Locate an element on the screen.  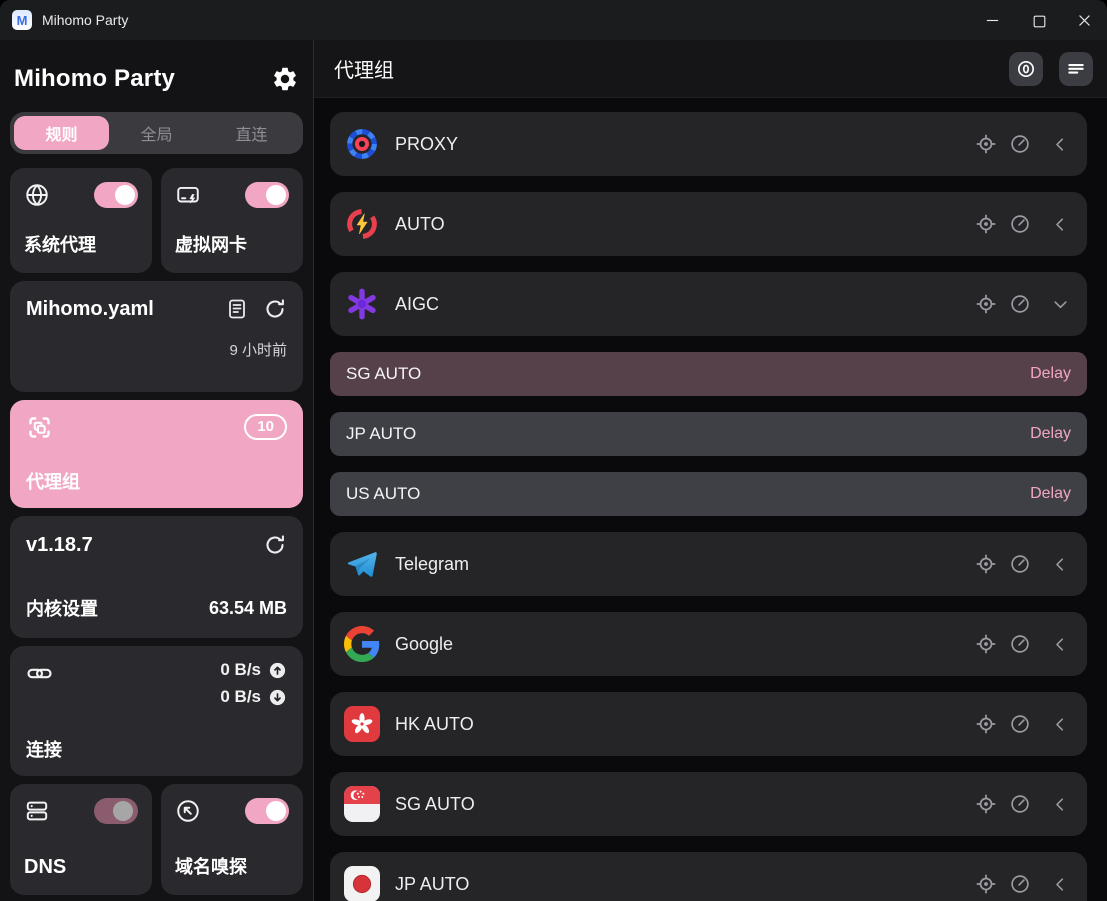
core-settings-card: v1.18.7 内核设置 63.54 MB is located at coordinates (156, 577).